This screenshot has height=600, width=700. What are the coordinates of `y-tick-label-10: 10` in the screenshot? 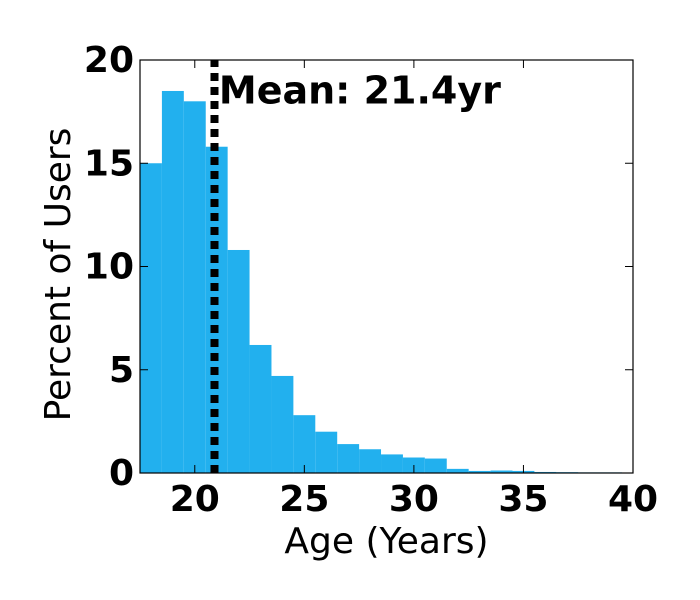 It's located at (109, 267).